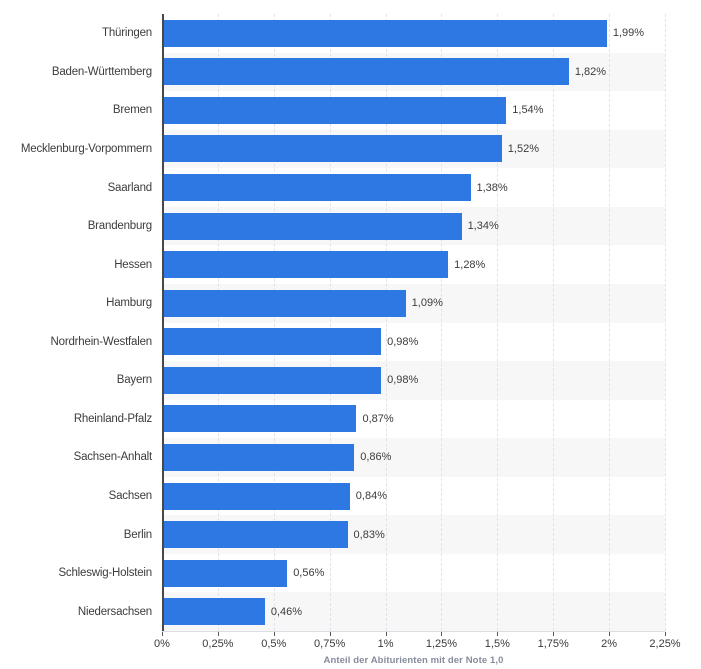  I want to click on category-label: Hessen, so click(133, 264).